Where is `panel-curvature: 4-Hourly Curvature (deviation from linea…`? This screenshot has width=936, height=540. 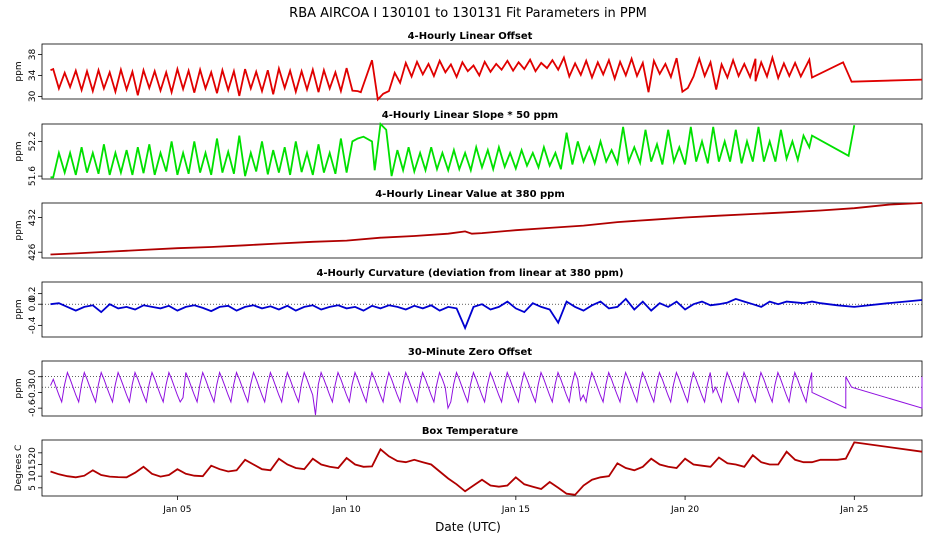
panel-curvature: 4-Hourly Curvature (deviation from linea… is located at coordinates (468, 303).